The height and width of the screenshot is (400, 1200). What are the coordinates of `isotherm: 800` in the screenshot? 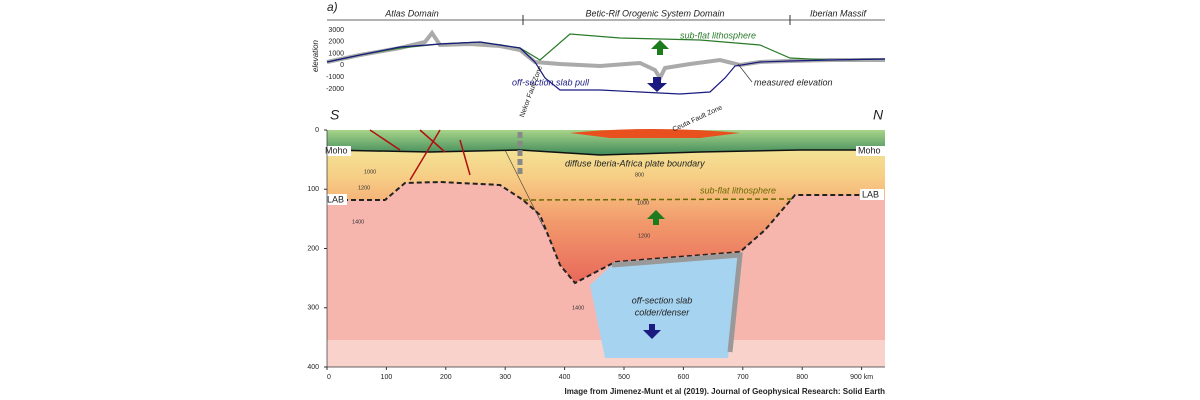 It's located at (639, 175).